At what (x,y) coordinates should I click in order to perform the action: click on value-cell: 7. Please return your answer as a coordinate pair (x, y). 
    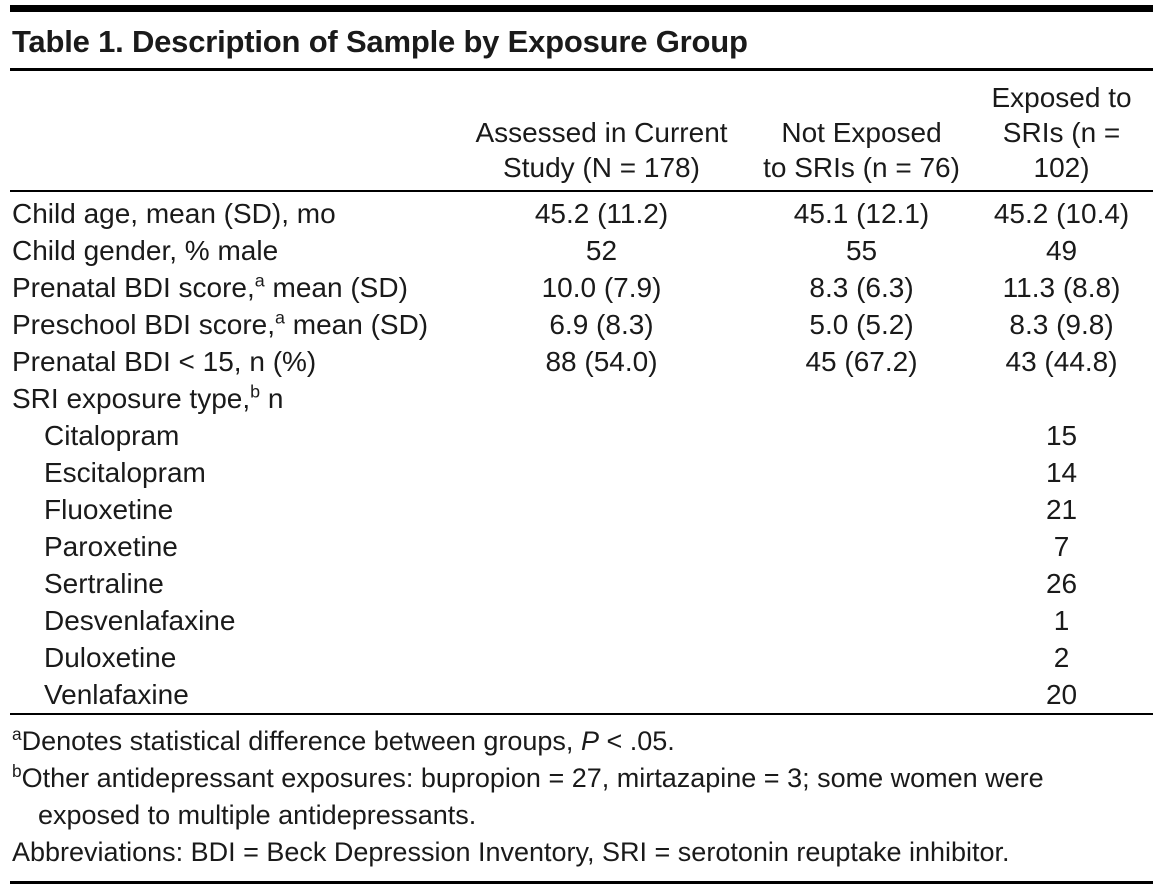
    Looking at the image, I should click on (1061, 547).